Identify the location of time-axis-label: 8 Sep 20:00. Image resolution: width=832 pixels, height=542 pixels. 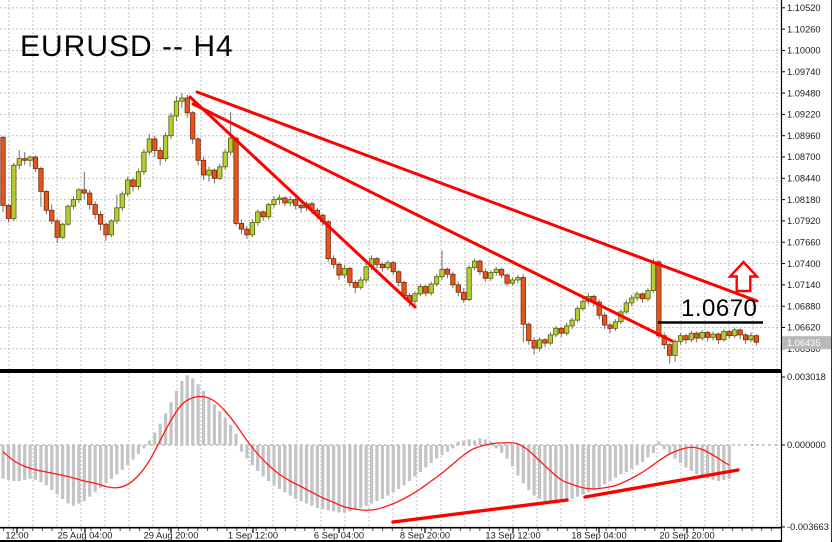
(425, 536).